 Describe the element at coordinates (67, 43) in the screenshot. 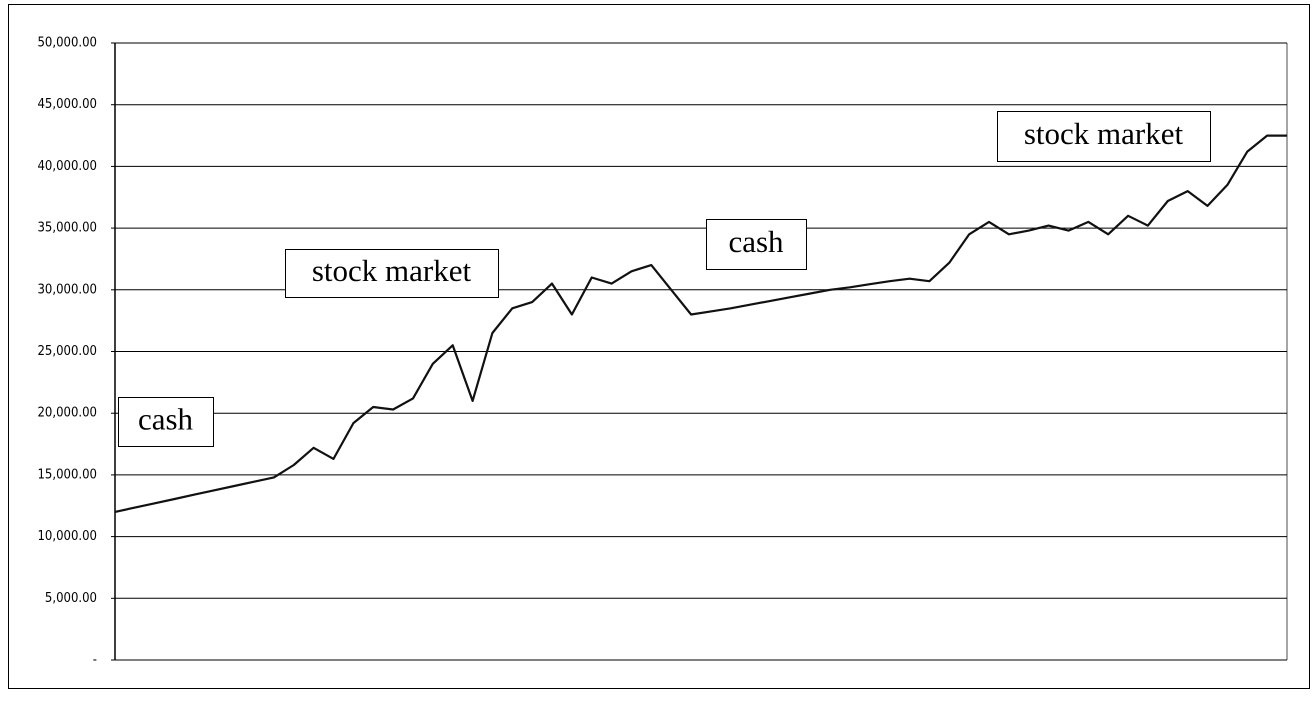

I see `y-tick-label: 50,000.00` at that location.